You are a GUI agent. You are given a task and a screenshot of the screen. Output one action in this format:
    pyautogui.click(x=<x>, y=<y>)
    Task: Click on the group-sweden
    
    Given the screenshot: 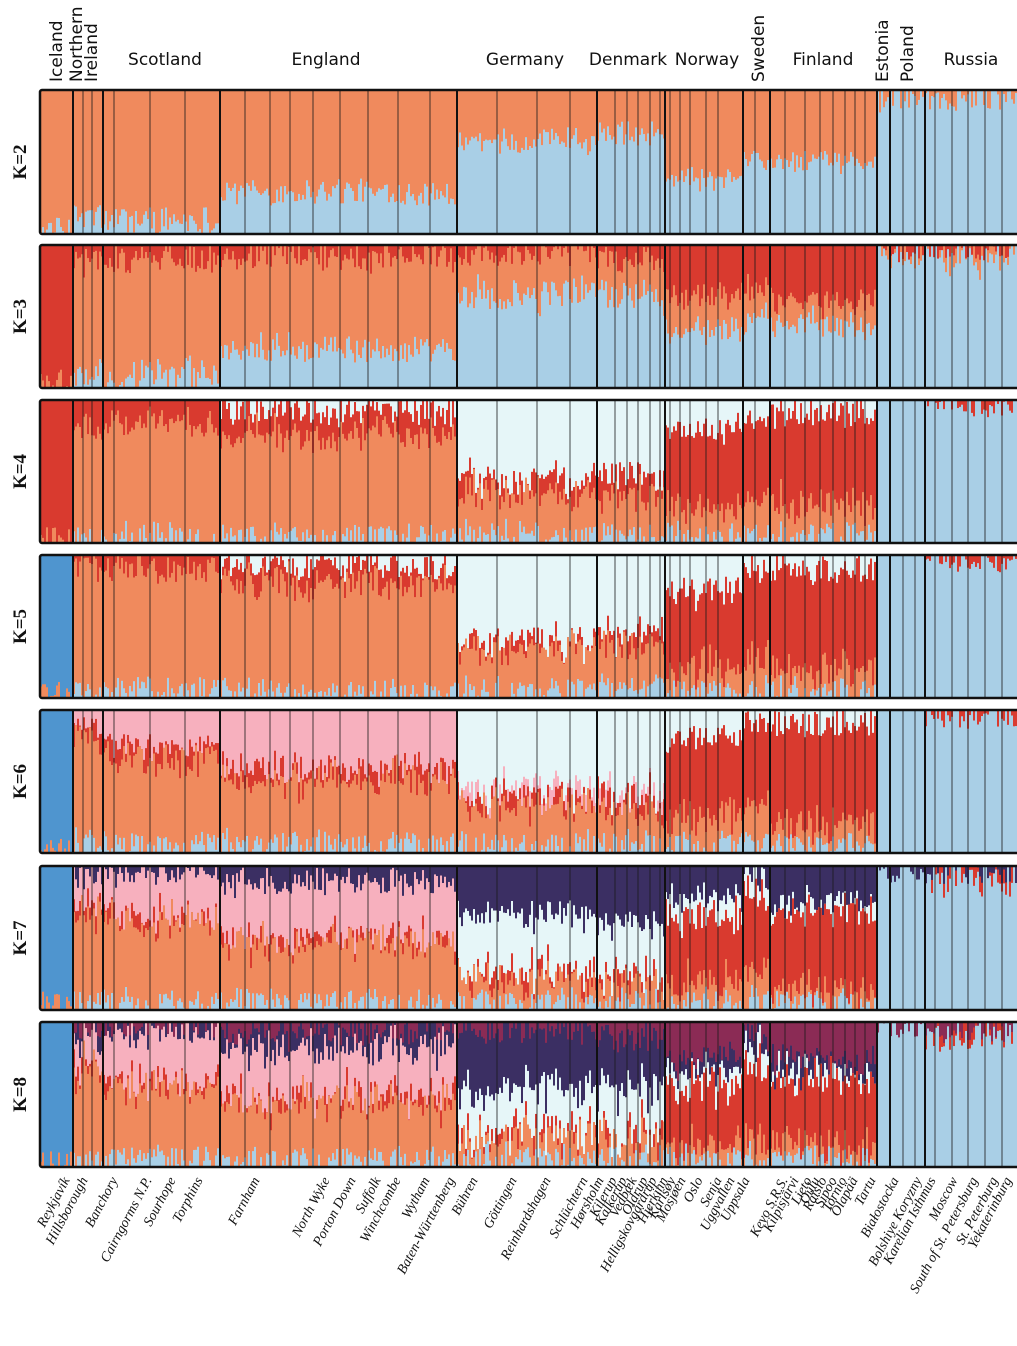 What is the action you would take?
    pyautogui.click(x=757, y=162)
    